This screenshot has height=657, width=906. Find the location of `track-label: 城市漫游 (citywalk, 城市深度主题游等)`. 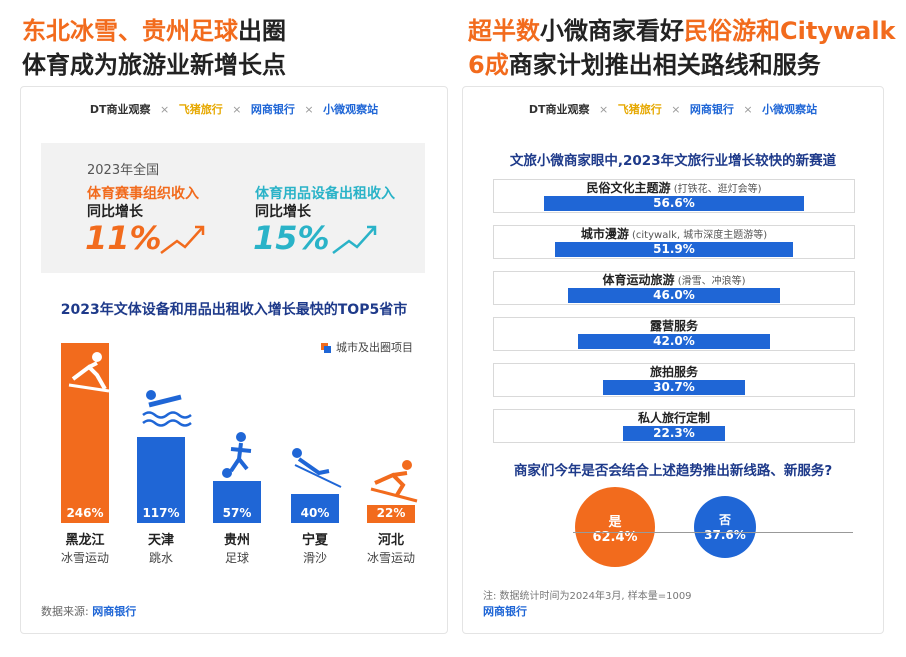

track-label: 城市漫游 (citywalk, 城市深度主题游等) is located at coordinates (674, 234).